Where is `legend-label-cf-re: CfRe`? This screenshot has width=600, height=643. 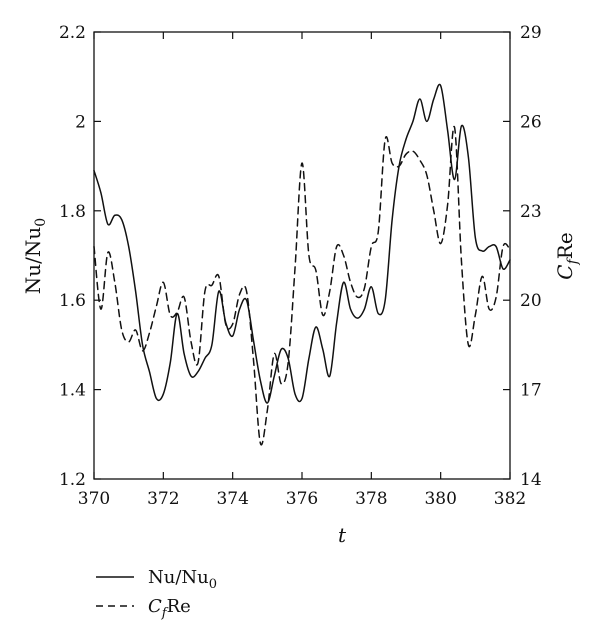 legend-label-cf-re: CfRe is located at coordinates (169, 608).